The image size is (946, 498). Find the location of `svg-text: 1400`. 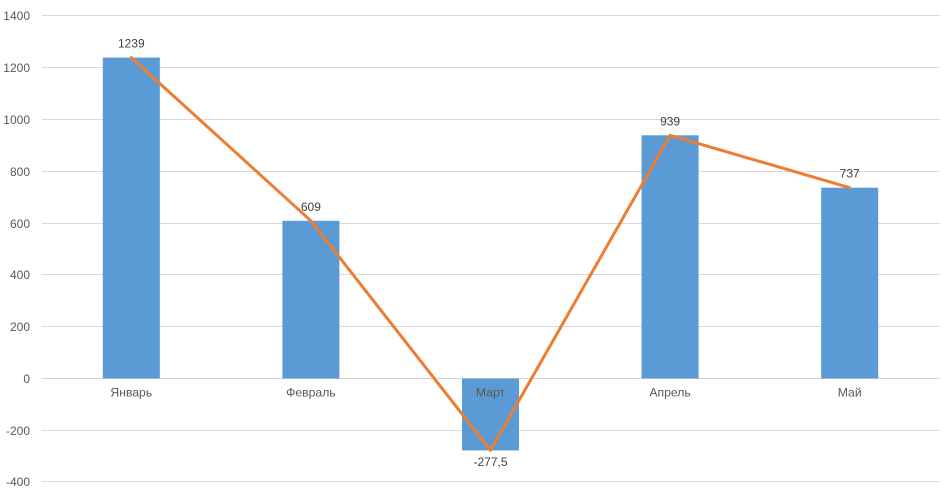

svg-text: 1400 is located at coordinates (16, 16).